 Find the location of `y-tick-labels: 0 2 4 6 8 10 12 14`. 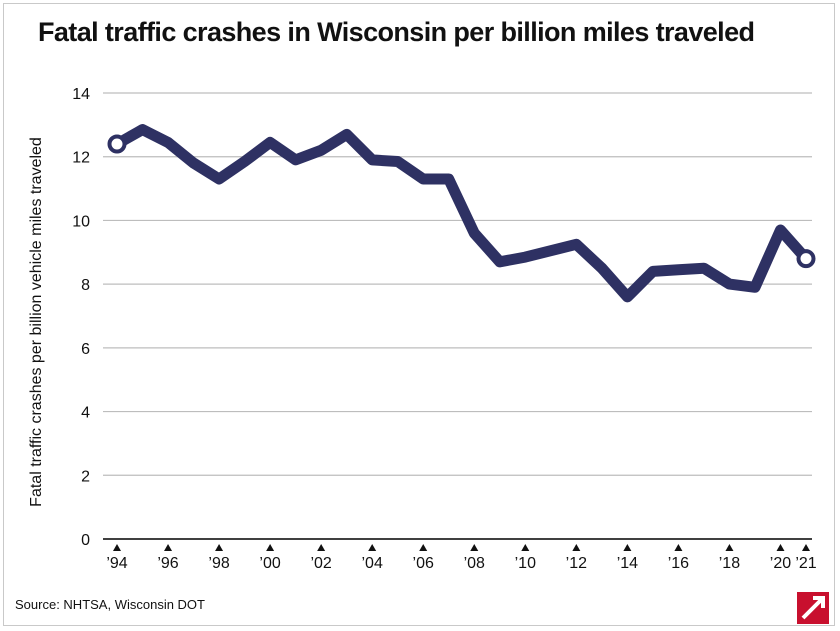

y-tick-labels: 0 2 4 6 8 10 12 14 is located at coordinates (81, 317).